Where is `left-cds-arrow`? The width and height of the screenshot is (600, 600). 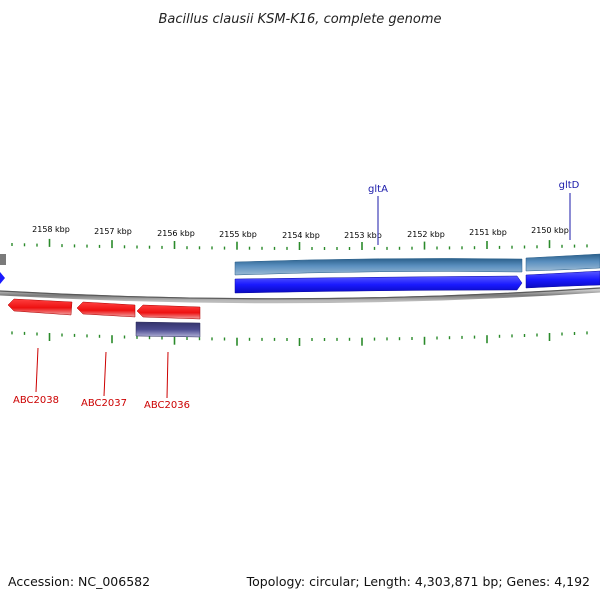
left-cds-arrow is located at coordinates (2, 278).